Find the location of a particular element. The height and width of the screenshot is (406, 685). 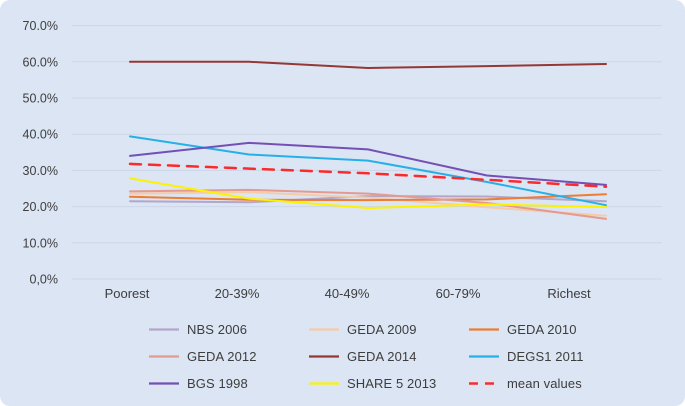

y-tick-label: 50.0% is located at coordinates (40, 99).